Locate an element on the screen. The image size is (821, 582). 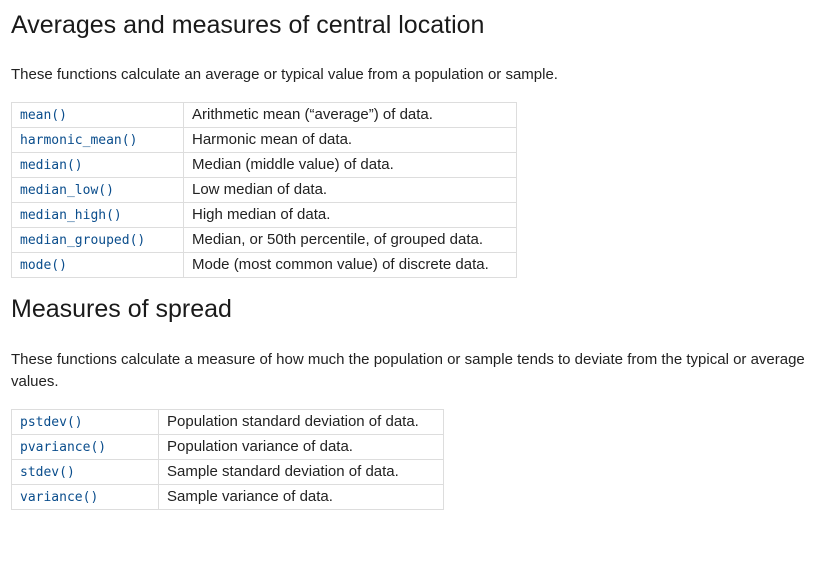
function-link-variance: variance() is located at coordinates (59, 497).